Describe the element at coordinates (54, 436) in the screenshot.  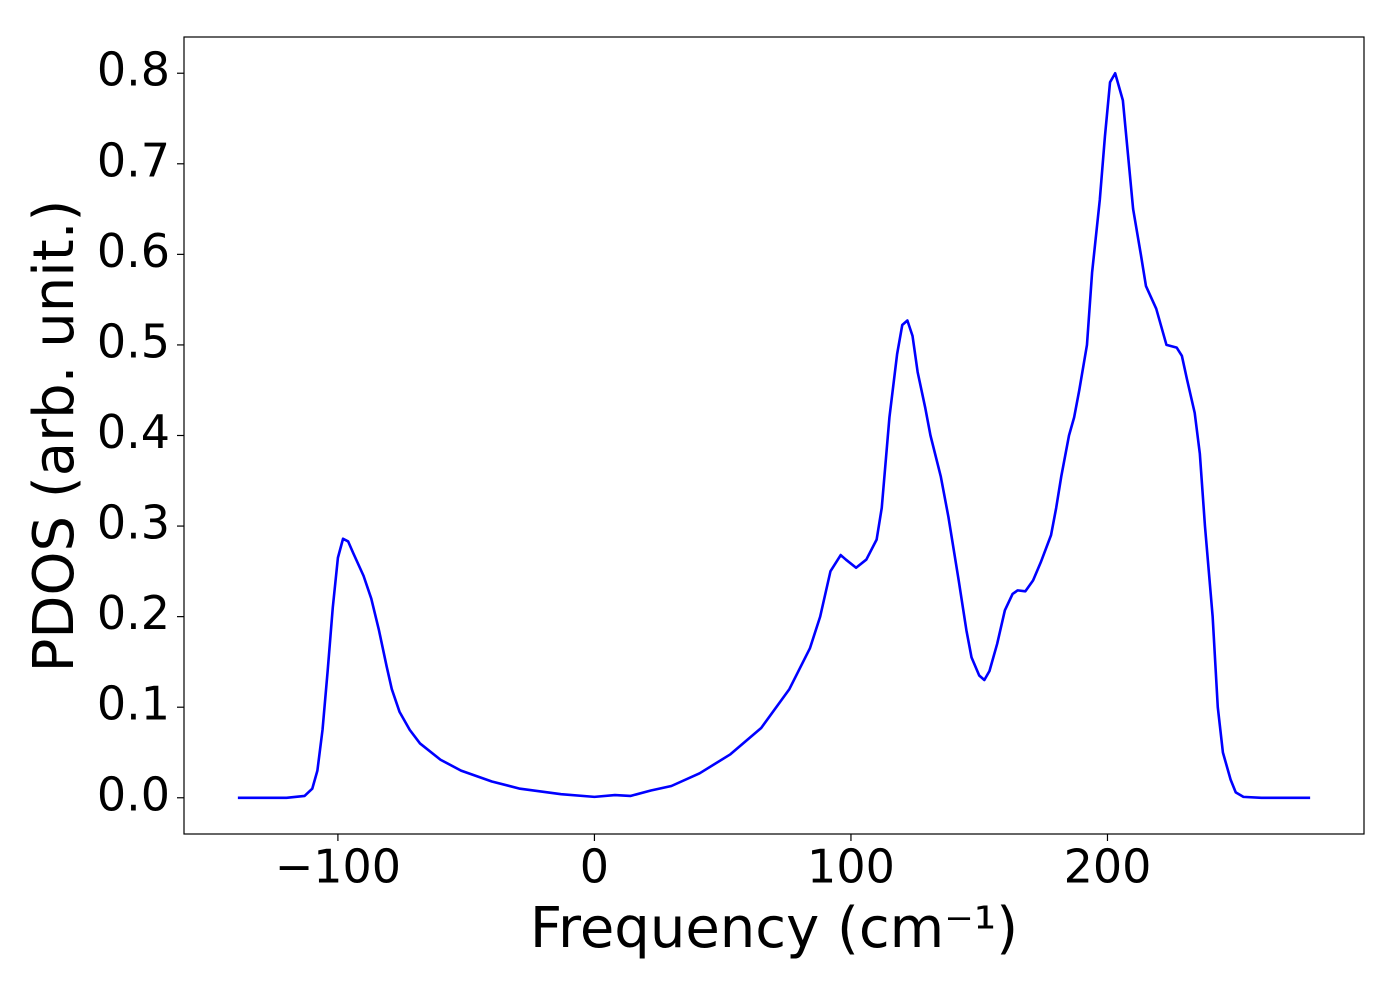
I see `y-axis-label: PDOS (arb. unit.)` at that location.